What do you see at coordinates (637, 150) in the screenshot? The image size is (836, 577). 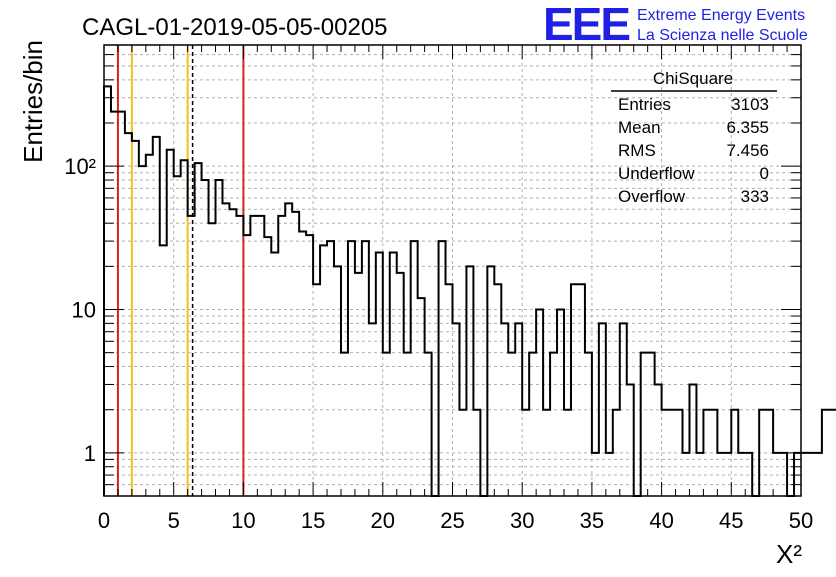 I see `stats-row-label: RMS` at bounding box center [637, 150].